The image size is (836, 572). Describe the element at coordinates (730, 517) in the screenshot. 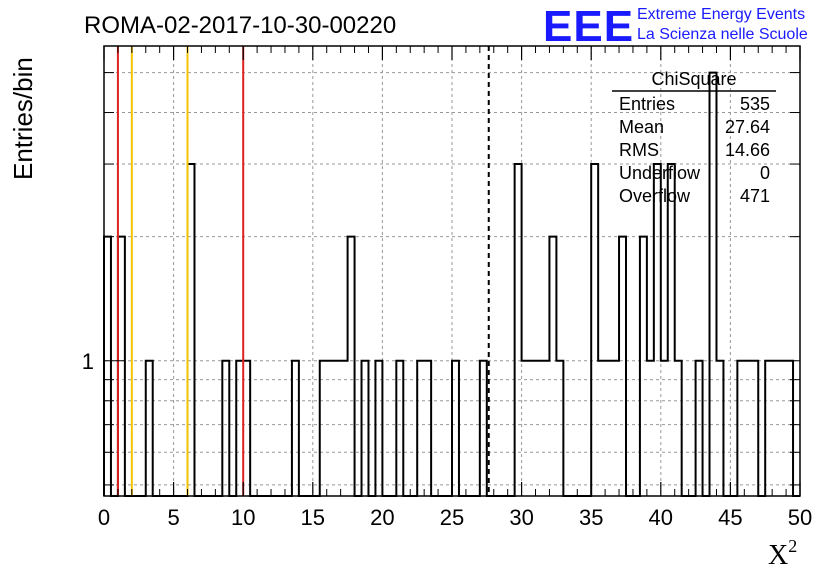

I see `x-tick-label: 45` at that location.